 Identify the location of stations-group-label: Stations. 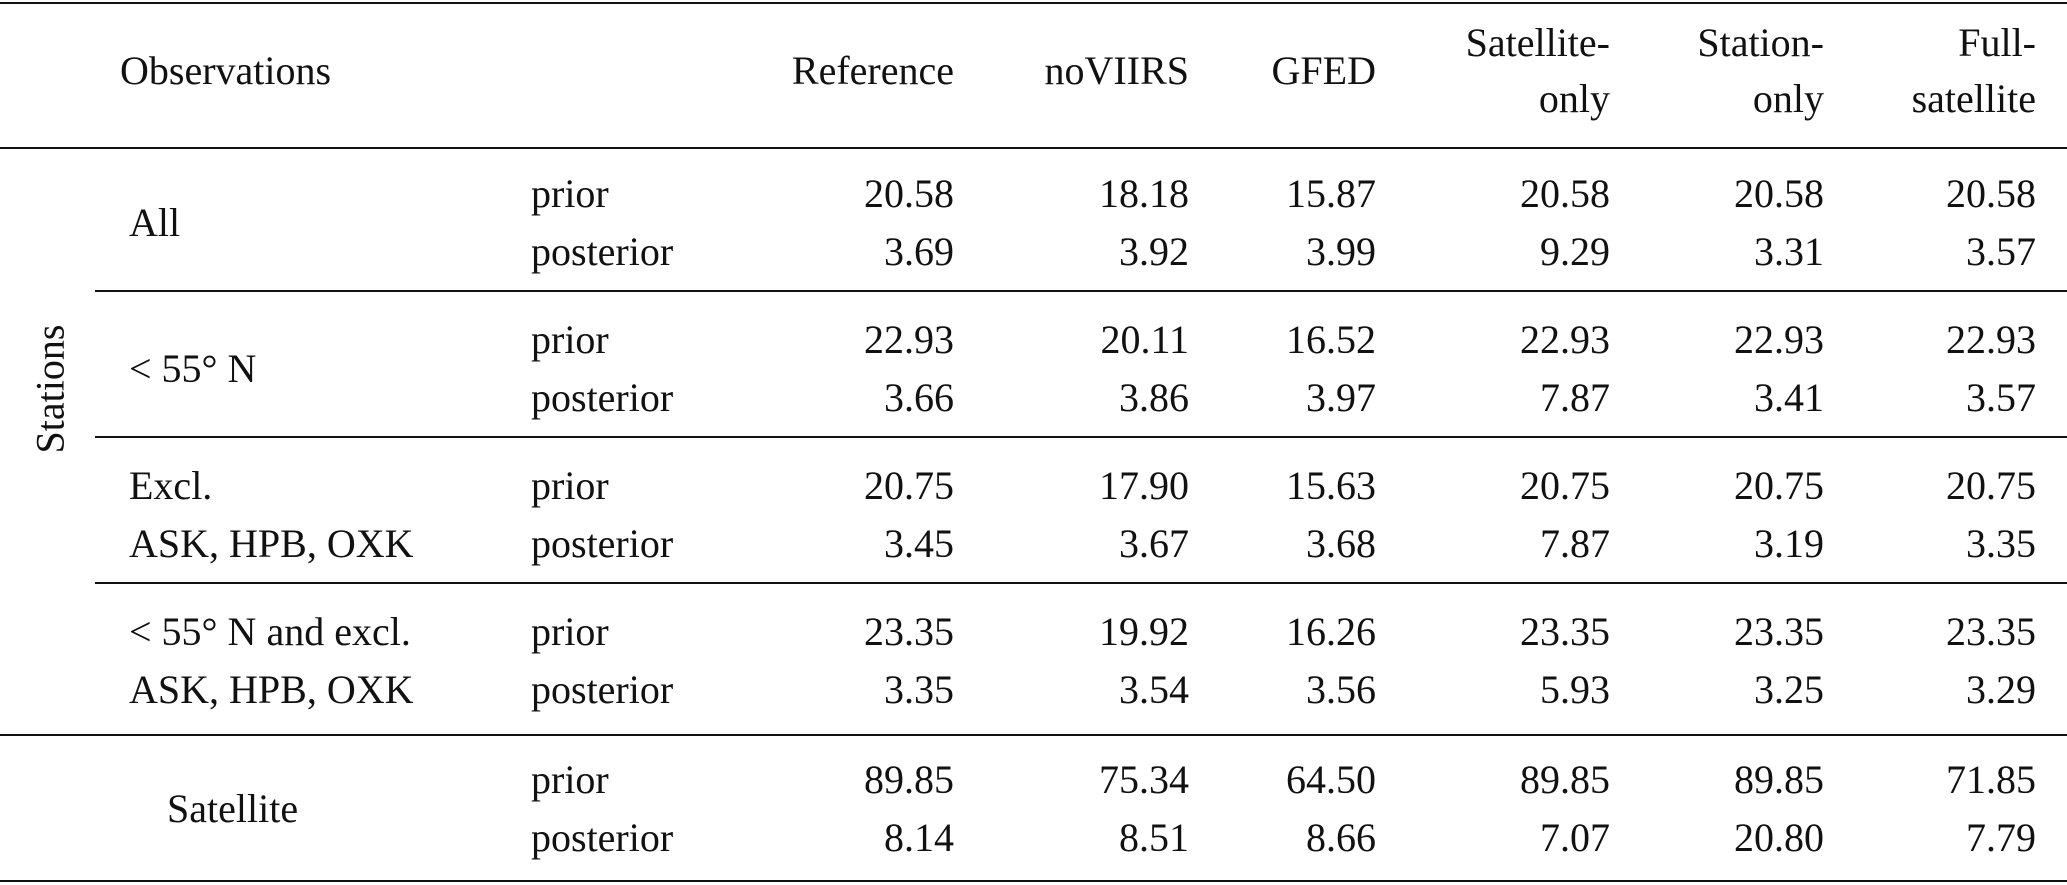
(50, 389).